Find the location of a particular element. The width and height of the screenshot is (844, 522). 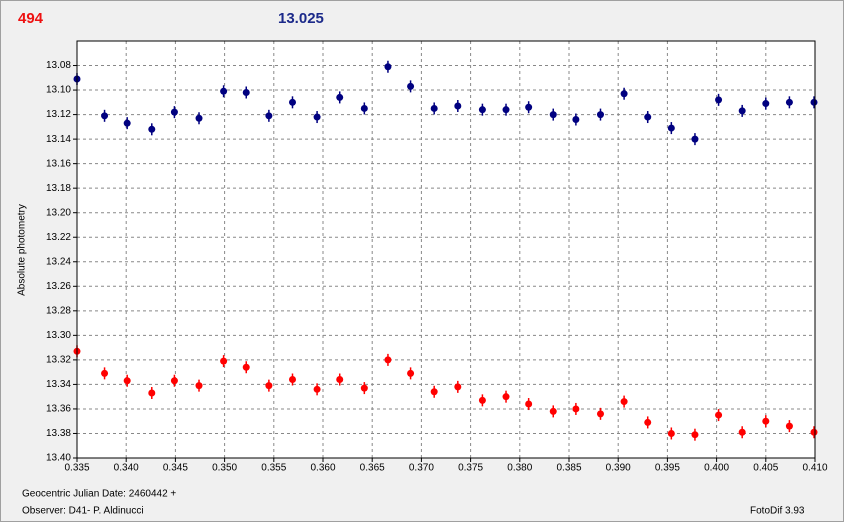

y-tick-label: 13.08 is located at coordinates (58, 65).